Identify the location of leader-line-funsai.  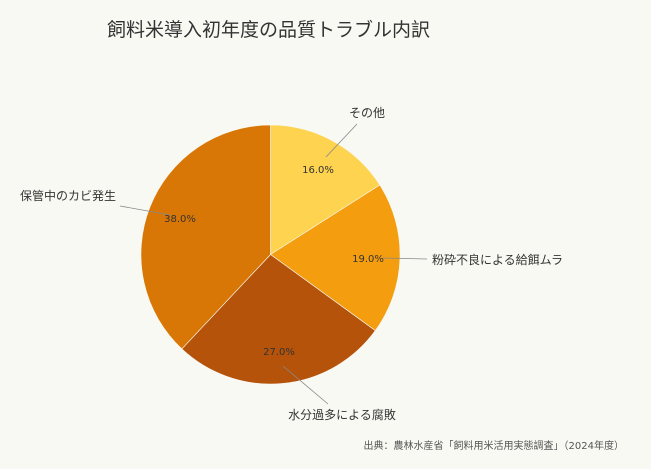
(405, 258).